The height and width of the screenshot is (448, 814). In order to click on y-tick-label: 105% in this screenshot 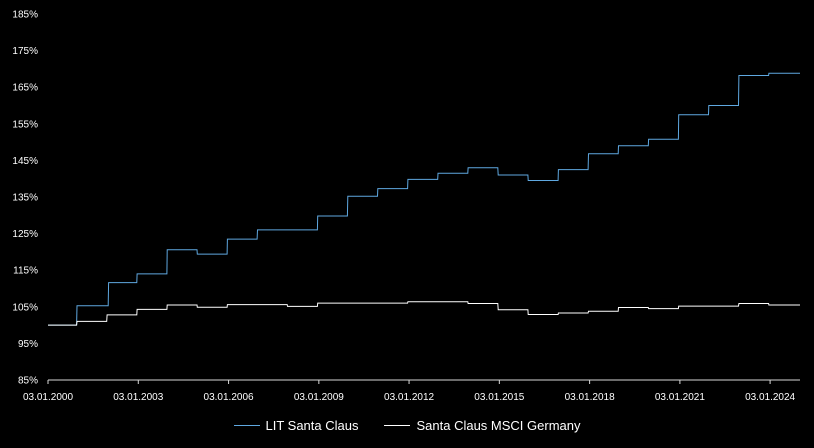, I will do `click(25, 307)`.